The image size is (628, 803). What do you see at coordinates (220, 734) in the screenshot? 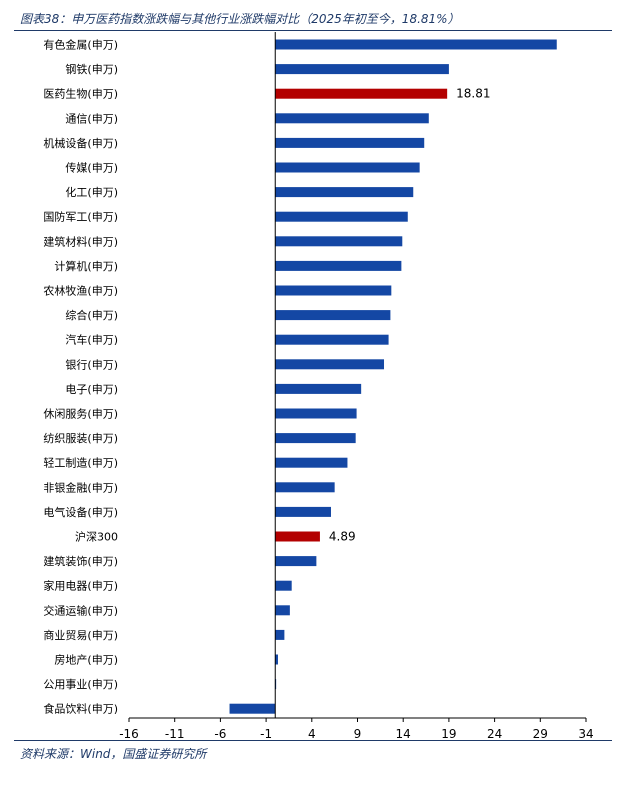
I see `x-tick-label: -6` at bounding box center [220, 734].